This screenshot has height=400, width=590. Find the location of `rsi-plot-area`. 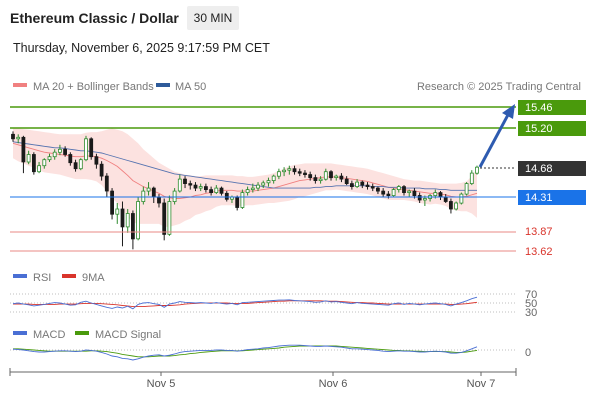

rsi-plot-area is located at coordinates (245, 303).